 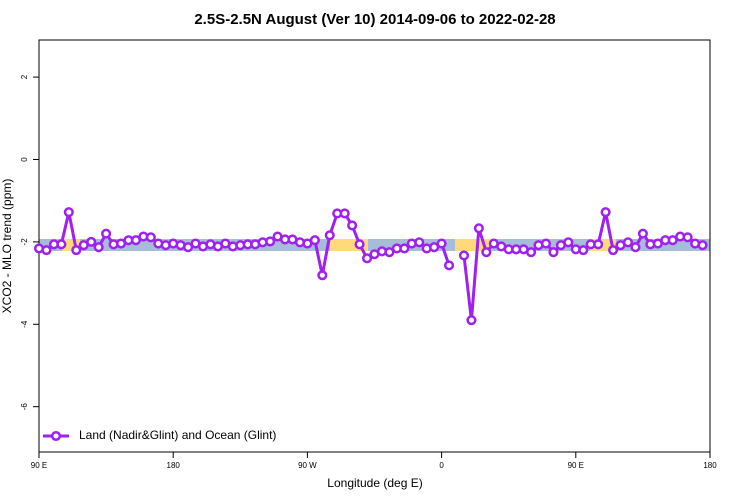 I want to click on legend-marker, so click(x=56, y=436).